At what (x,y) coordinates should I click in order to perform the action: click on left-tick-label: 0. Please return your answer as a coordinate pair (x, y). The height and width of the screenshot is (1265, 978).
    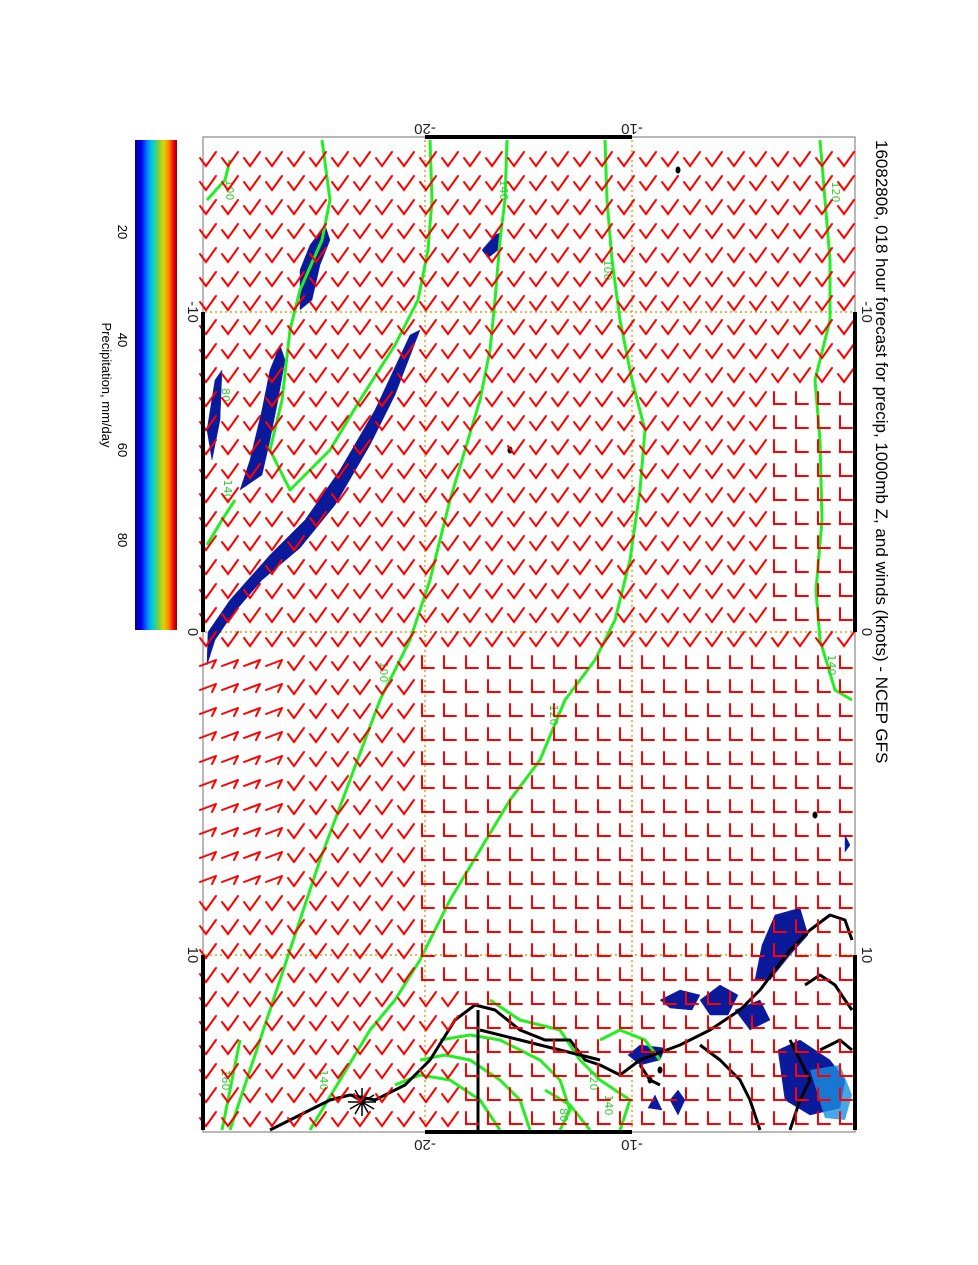
    Looking at the image, I should click on (192, 632).